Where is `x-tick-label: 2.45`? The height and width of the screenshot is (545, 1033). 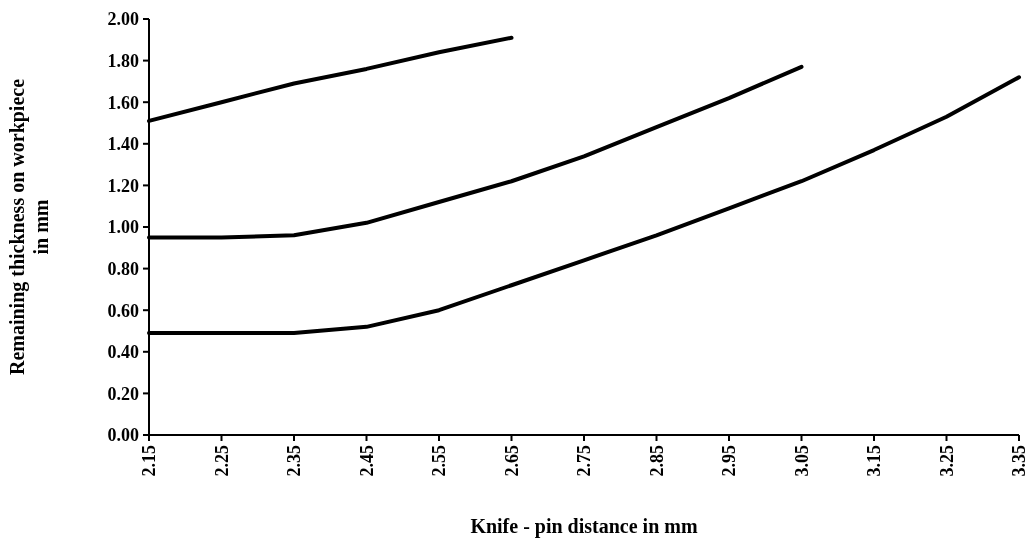
x-tick-label: 2.45 is located at coordinates (366, 461).